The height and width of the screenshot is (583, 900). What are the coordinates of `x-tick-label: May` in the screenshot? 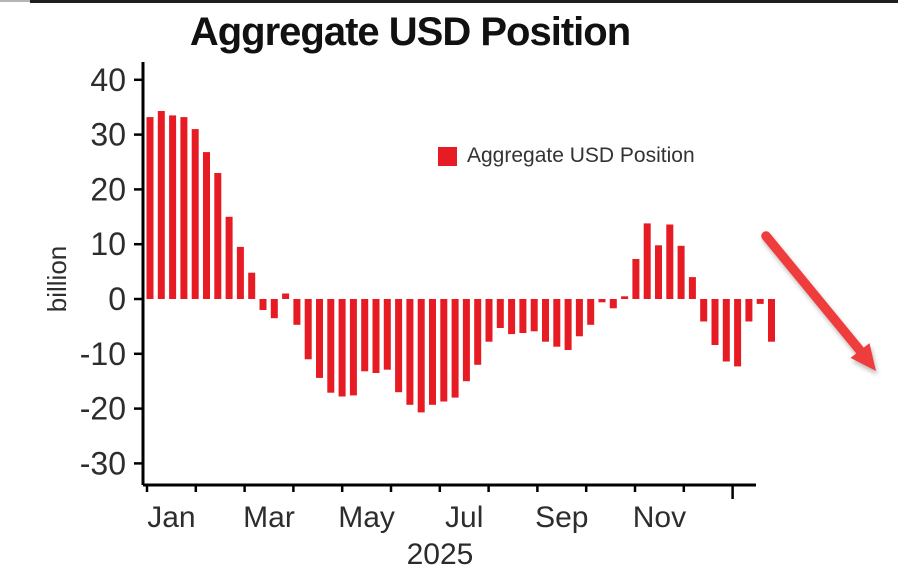 It's located at (366, 517).